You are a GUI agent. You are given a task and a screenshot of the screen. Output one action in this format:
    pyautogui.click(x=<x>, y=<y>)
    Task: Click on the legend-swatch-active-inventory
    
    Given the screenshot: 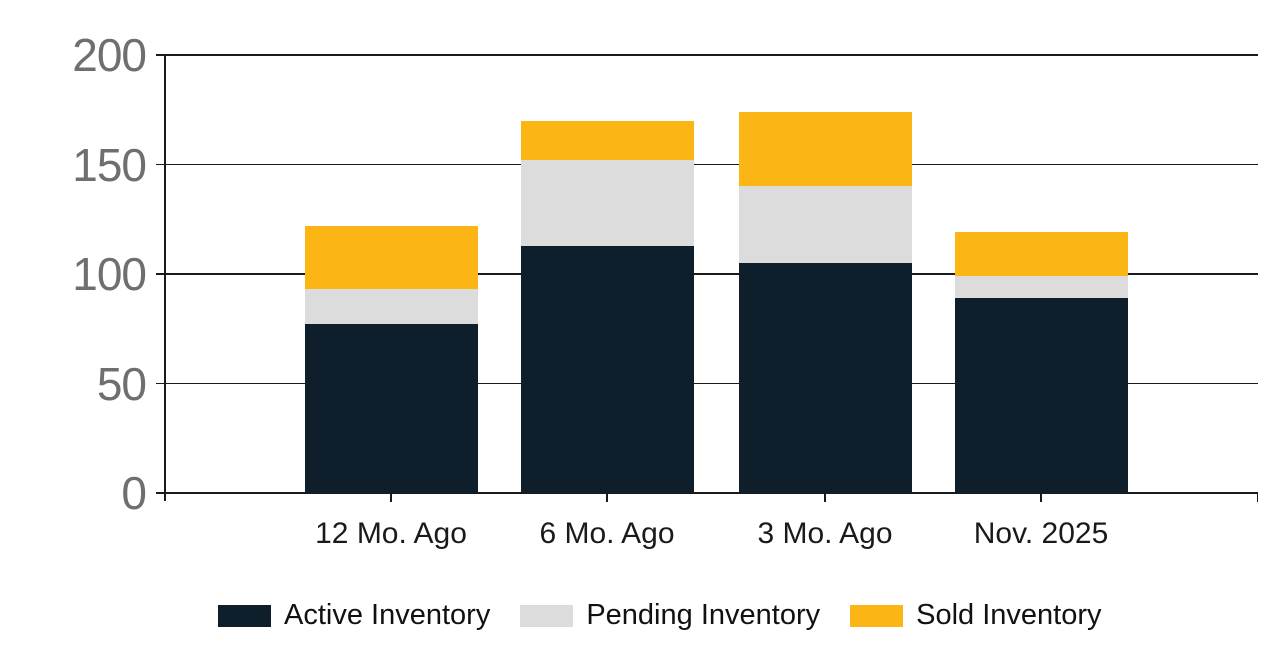 What is the action you would take?
    pyautogui.click(x=244, y=615)
    